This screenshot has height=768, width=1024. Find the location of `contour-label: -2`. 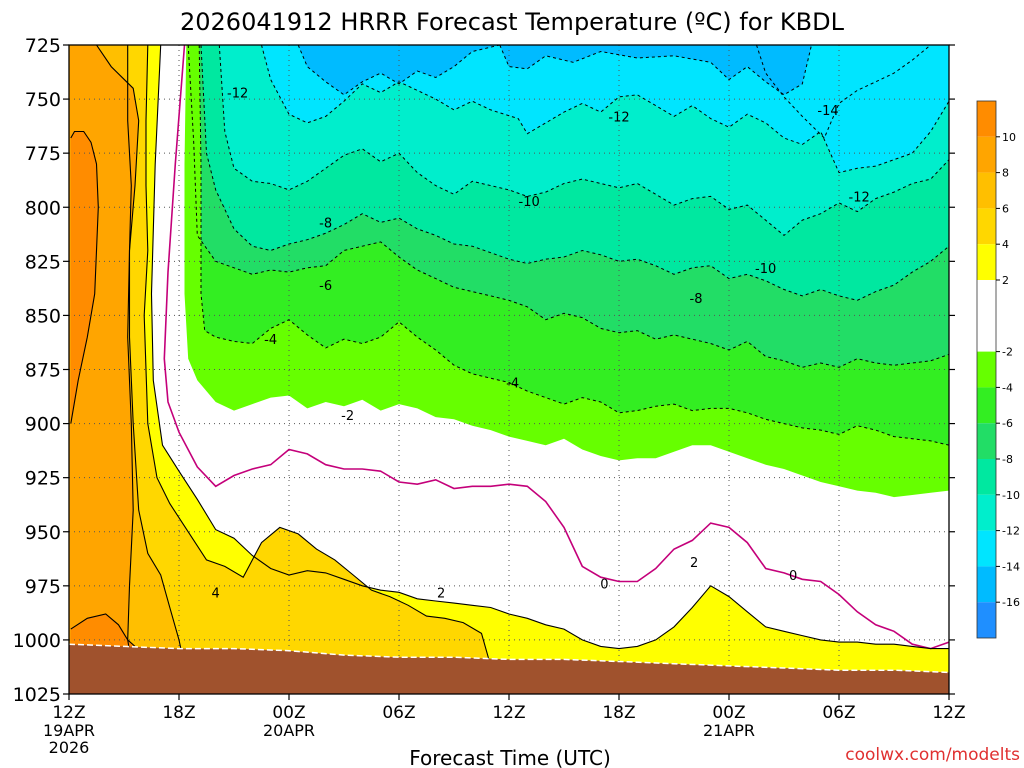

contour-label: -2 is located at coordinates (347, 416).